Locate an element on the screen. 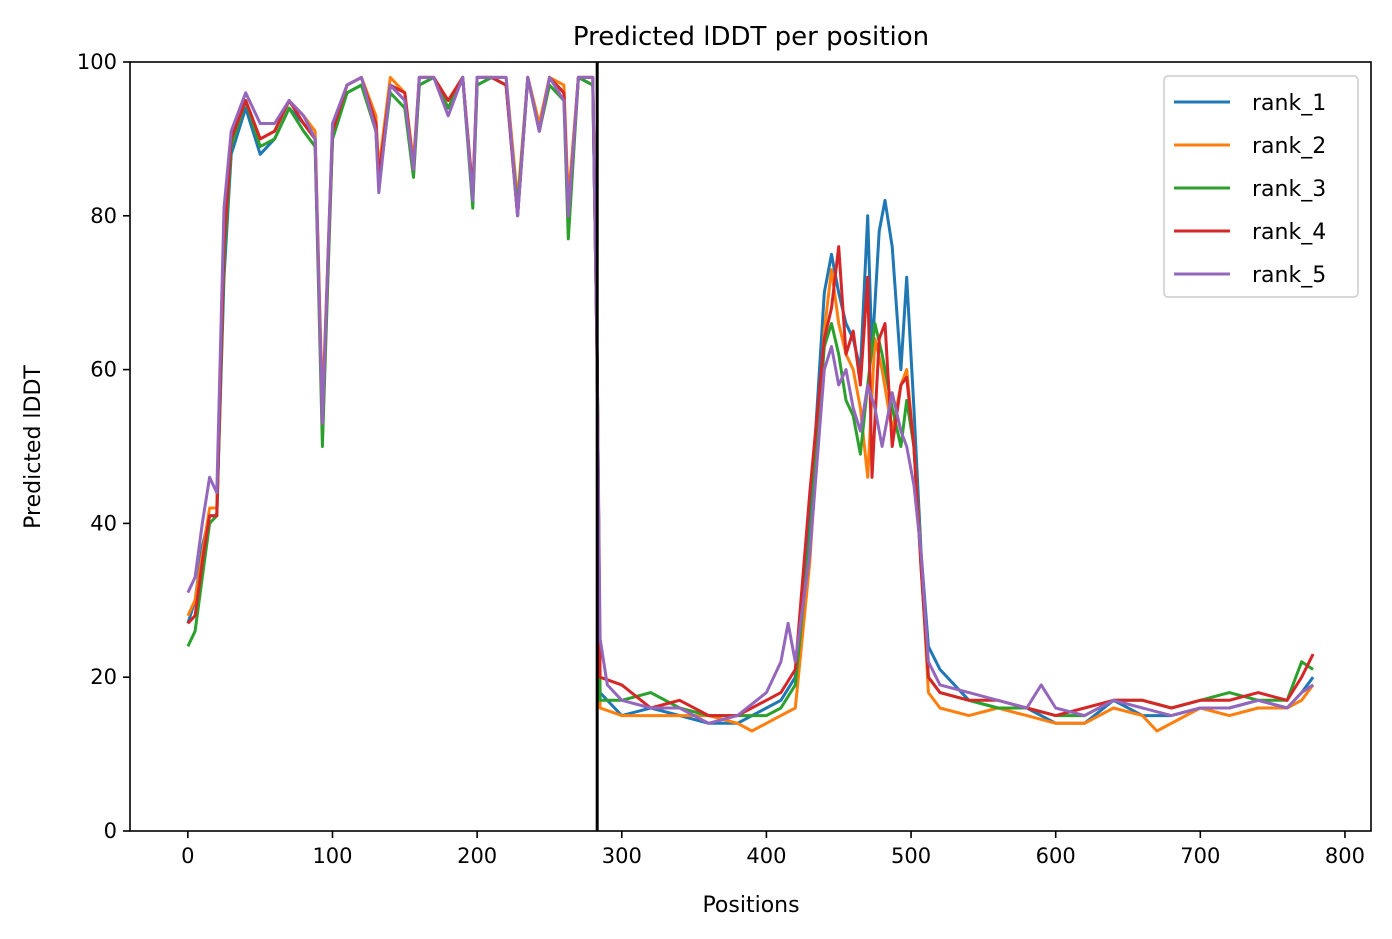  x-tick-label: 100 is located at coordinates (332, 856).